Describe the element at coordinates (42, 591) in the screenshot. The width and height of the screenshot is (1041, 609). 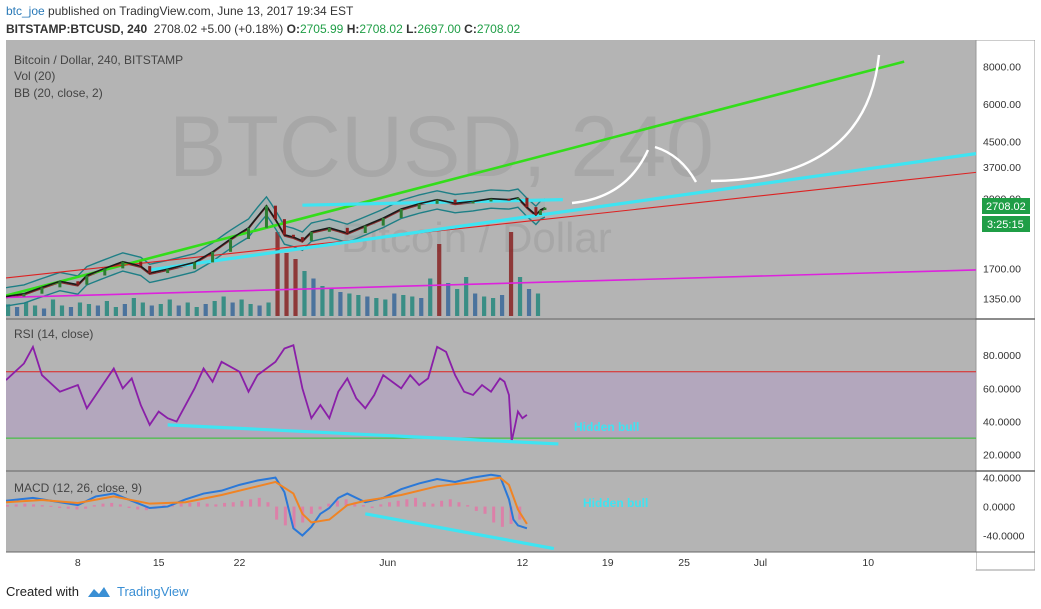
I see `created-with-text: Created with` at that location.